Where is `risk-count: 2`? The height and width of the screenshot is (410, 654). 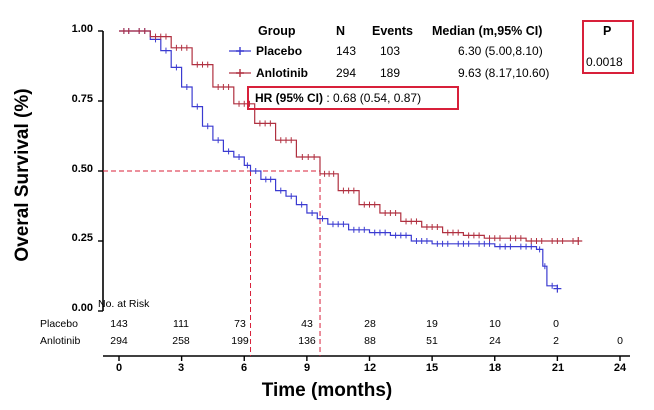 risk-count: 2 is located at coordinates (556, 341).